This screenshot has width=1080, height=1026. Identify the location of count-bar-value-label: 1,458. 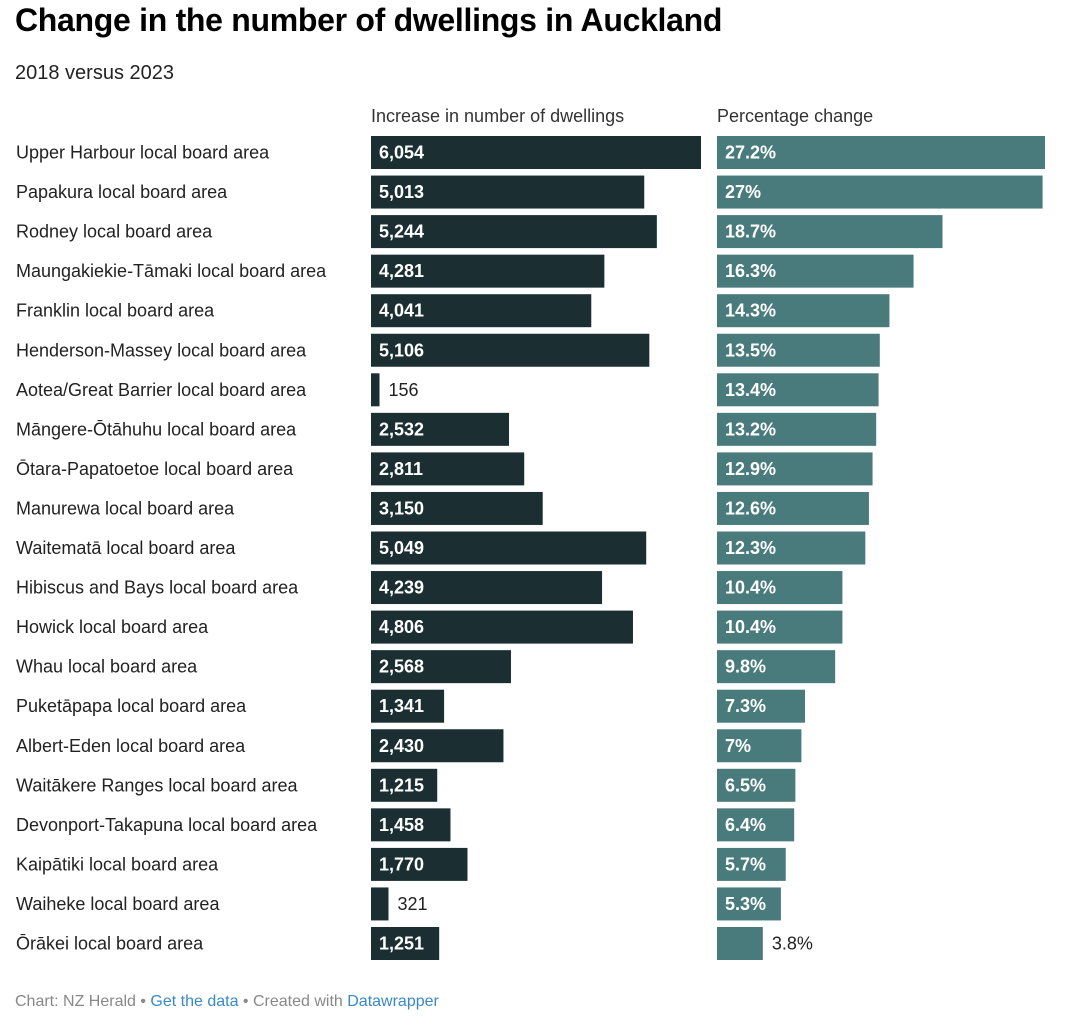
(401, 825).